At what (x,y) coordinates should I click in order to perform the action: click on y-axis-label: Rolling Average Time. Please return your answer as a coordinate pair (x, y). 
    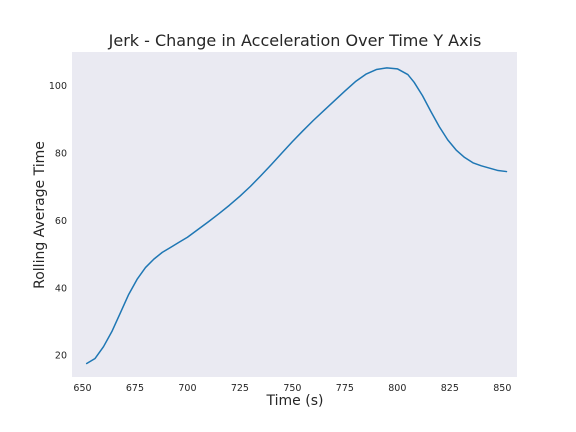
    Looking at the image, I should click on (40, 215).